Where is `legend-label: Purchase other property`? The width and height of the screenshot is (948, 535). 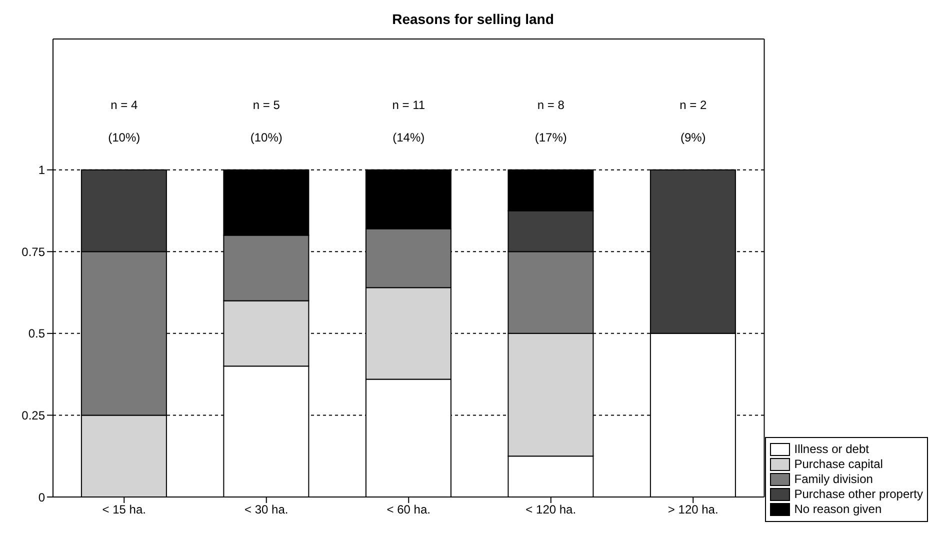
legend-label: Purchase other property is located at coordinates (858, 494).